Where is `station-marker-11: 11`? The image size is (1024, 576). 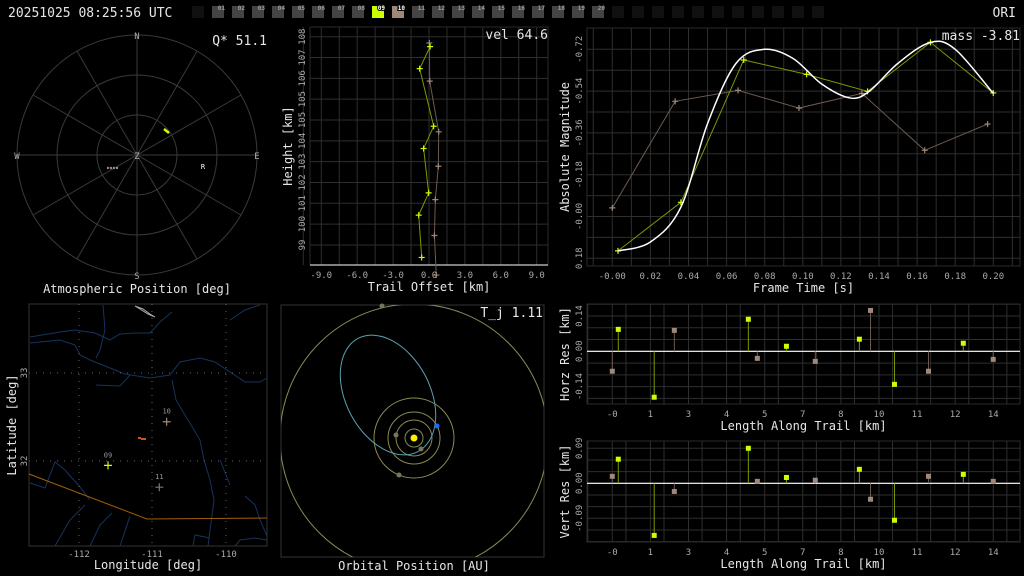
station-marker-11: 11 is located at coordinates (159, 482).